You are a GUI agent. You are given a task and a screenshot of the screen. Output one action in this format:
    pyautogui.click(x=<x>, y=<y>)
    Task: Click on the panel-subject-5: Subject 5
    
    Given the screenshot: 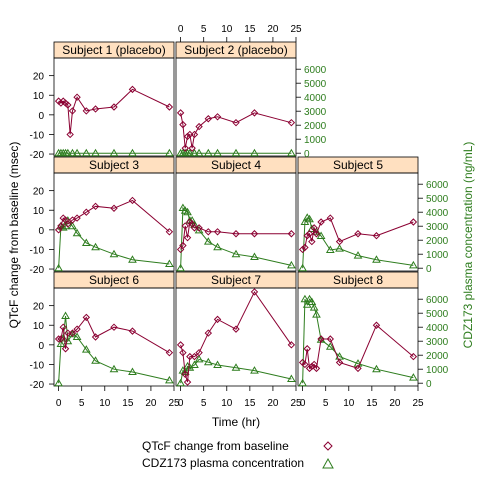 What is the action you would take?
    pyautogui.click(x=358, y=214)
    